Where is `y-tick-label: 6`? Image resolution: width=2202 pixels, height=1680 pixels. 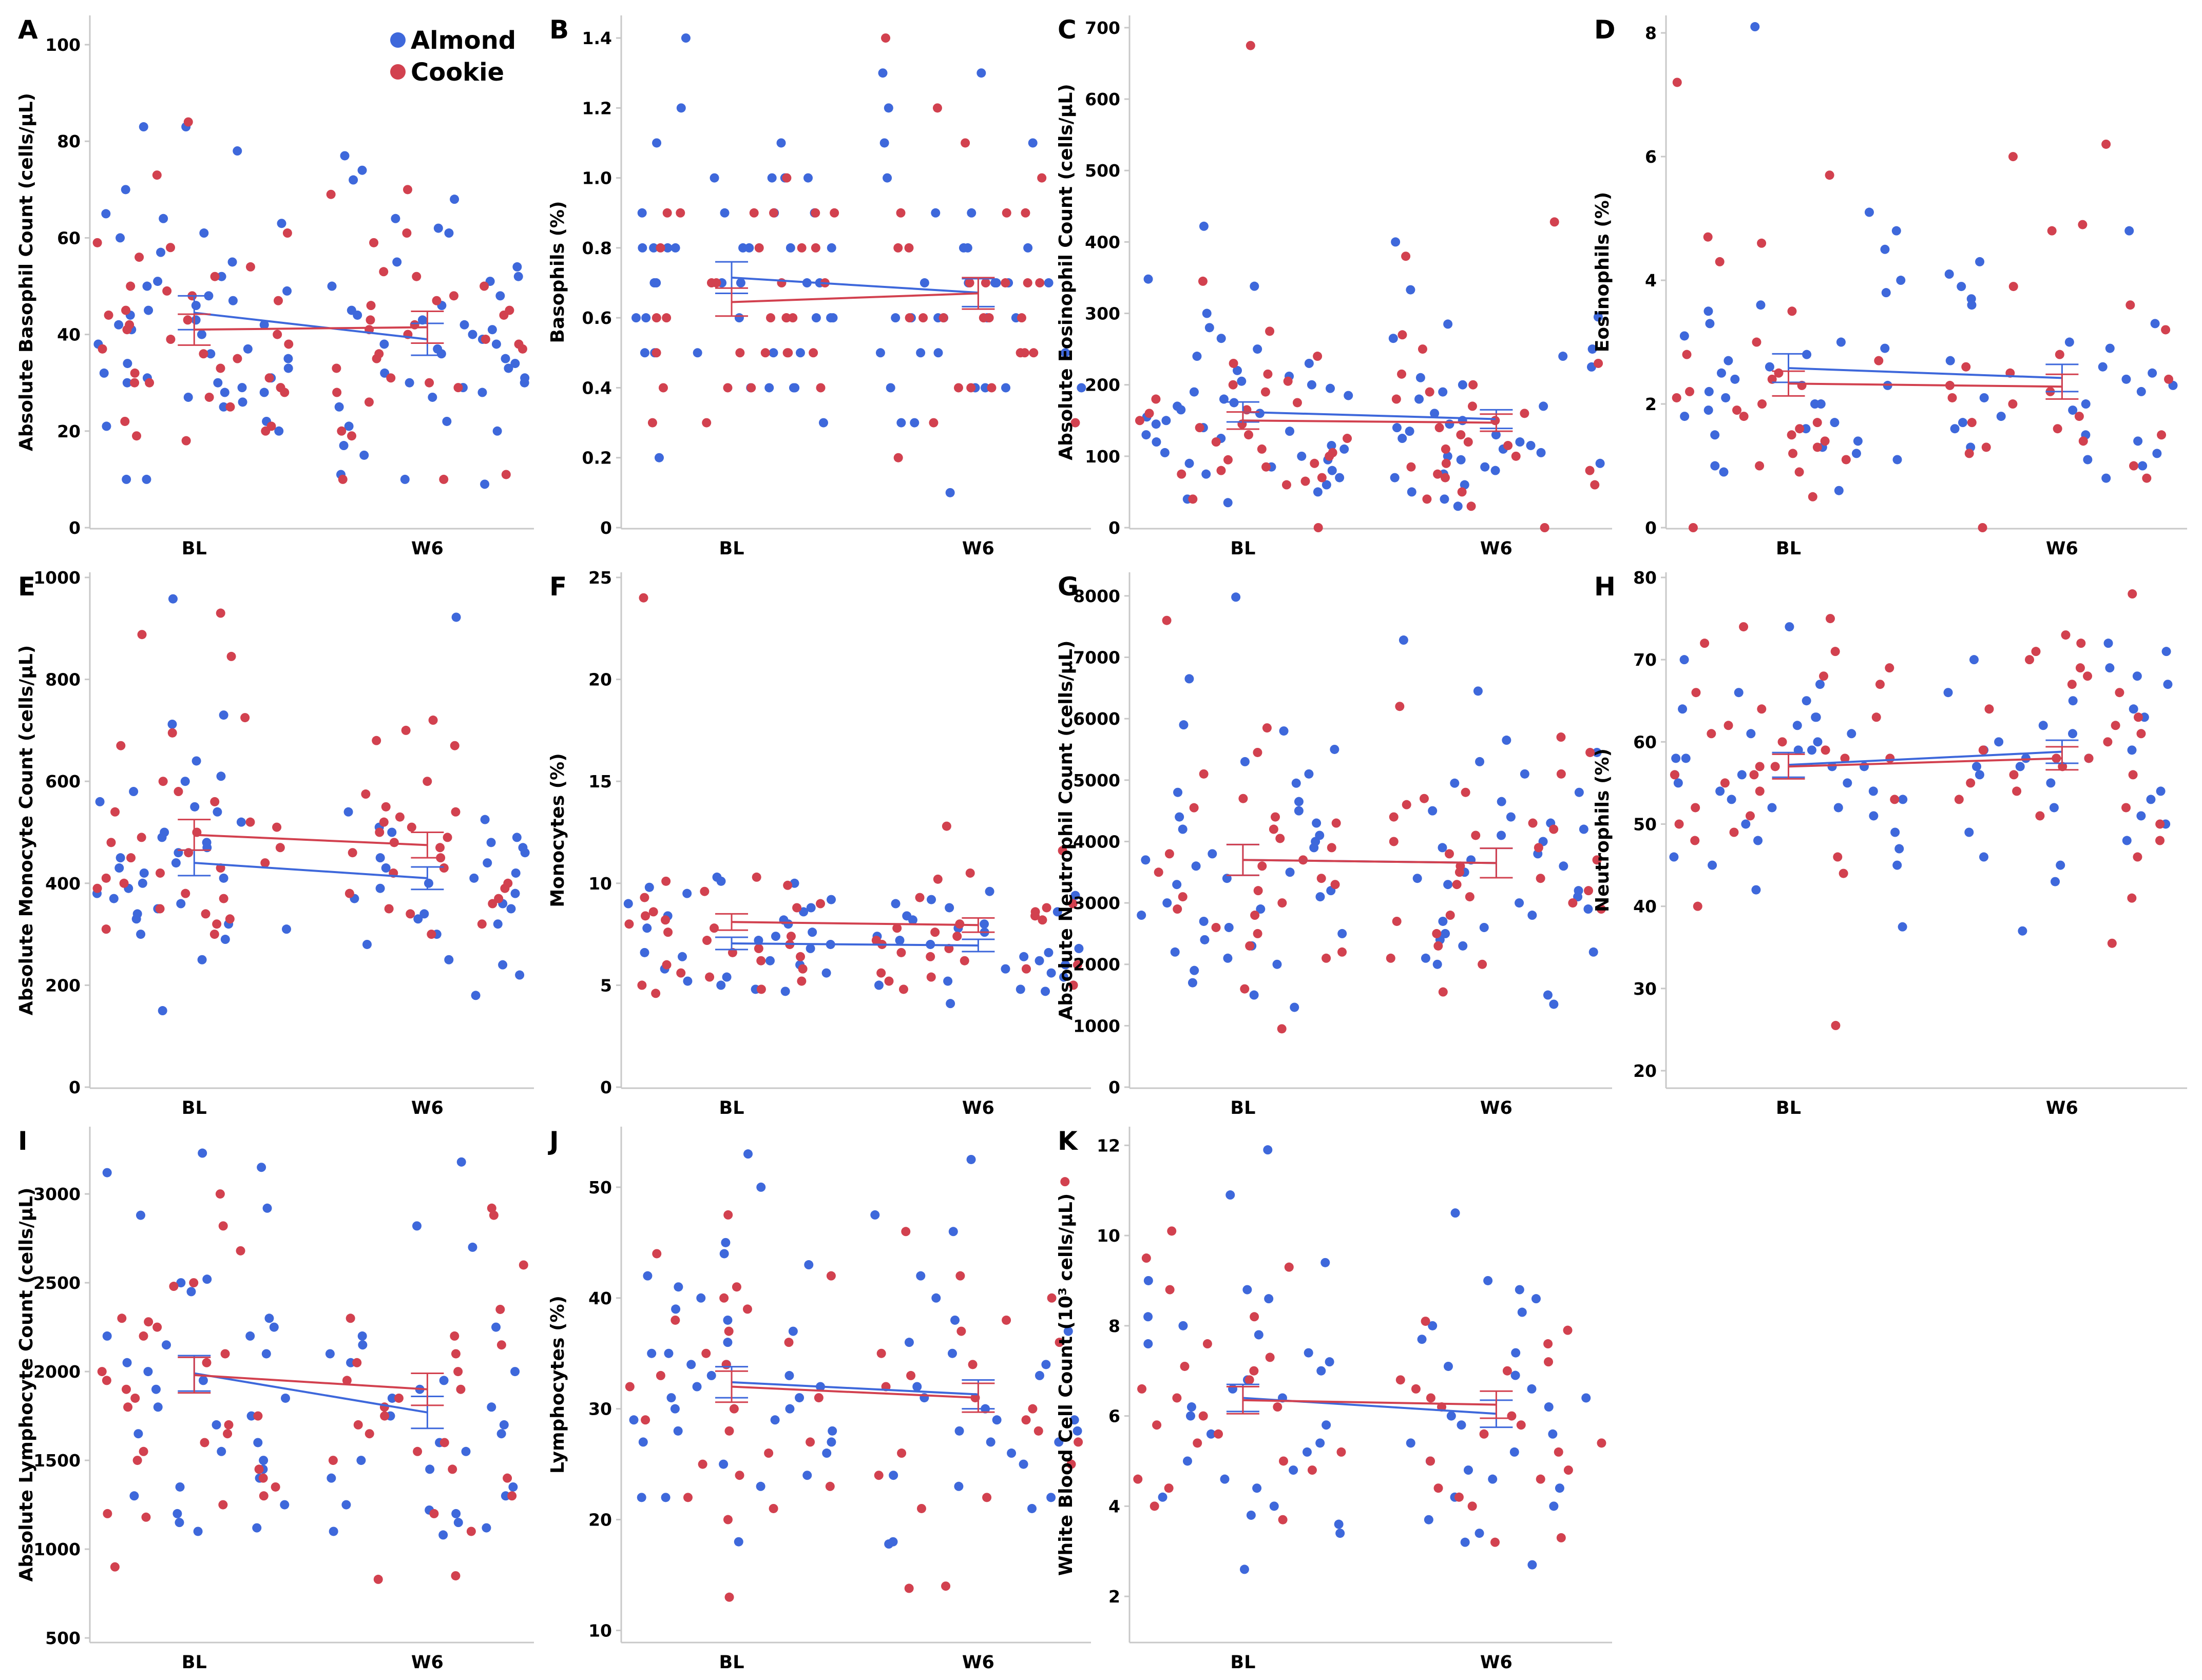 y-tick-label: 6 is located at coordinates (1651, 157).